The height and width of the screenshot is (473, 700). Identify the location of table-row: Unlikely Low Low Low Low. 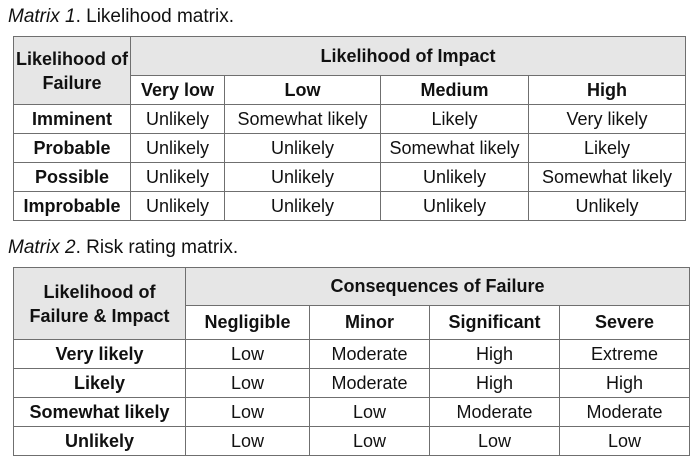
(351, 441).